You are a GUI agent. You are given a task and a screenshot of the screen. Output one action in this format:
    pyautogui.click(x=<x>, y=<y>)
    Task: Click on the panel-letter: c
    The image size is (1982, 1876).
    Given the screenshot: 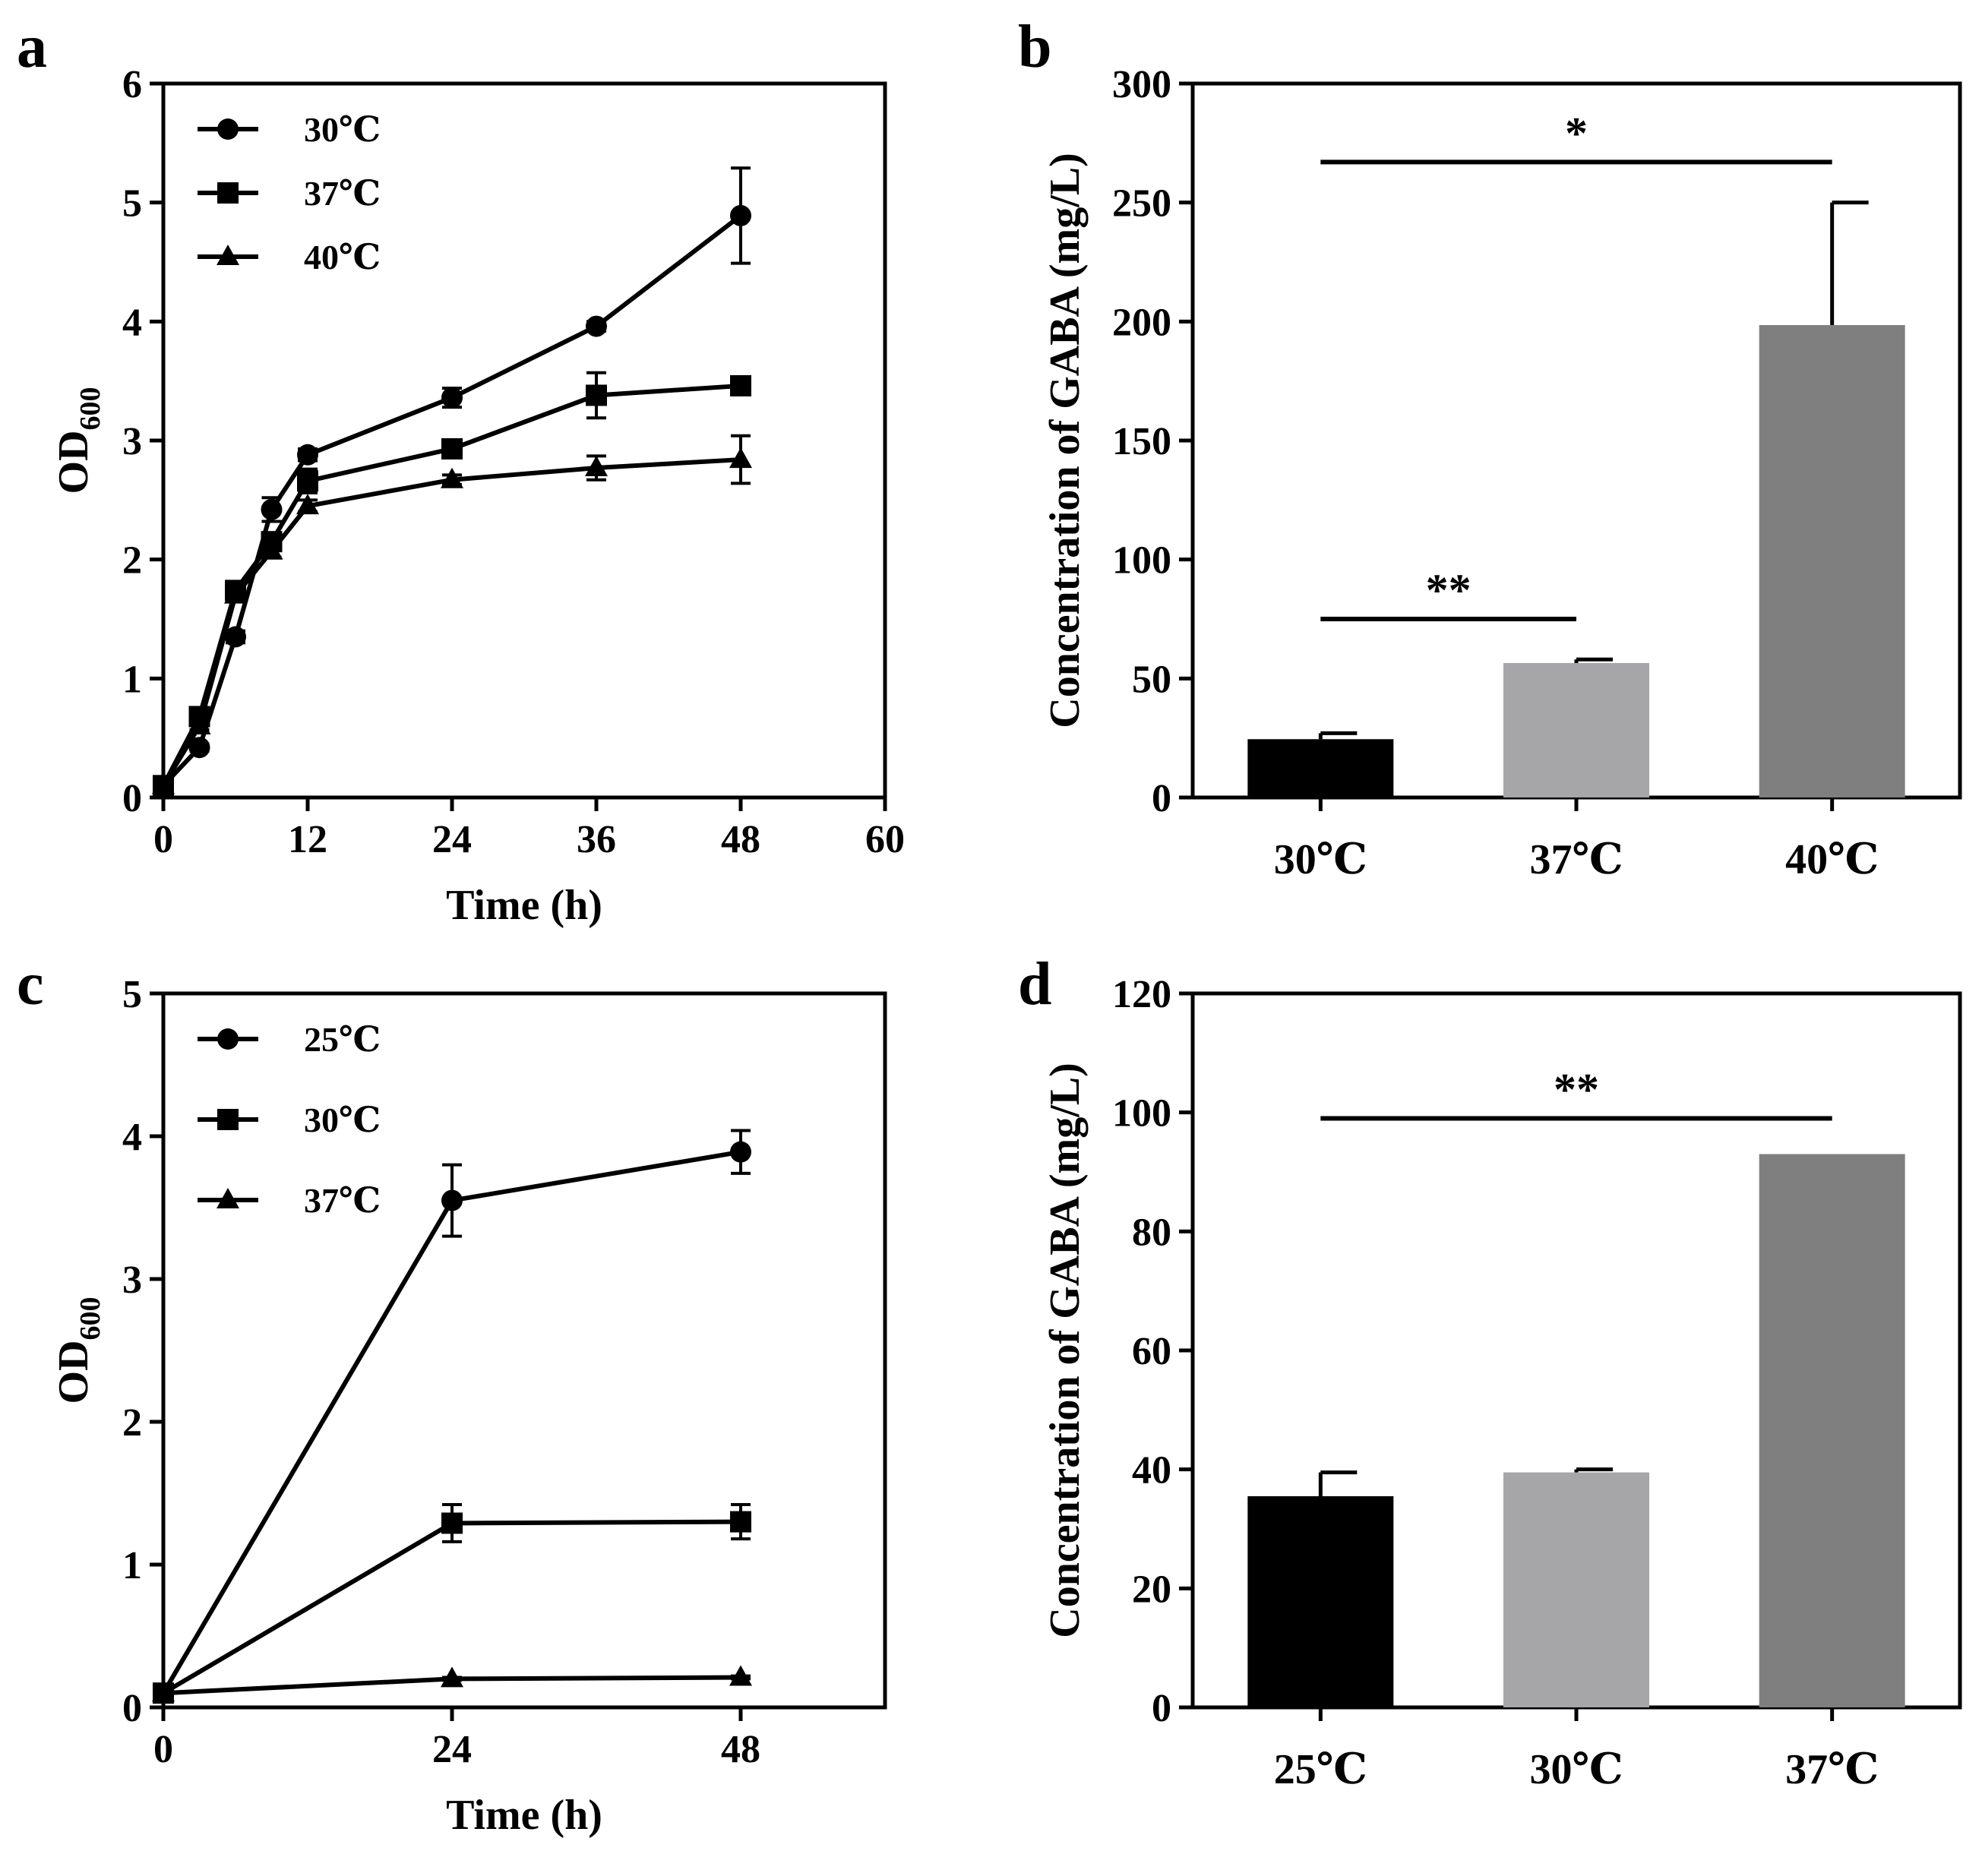 What is the action you would take?
    pyautogui.click(x=30, y=985)
    